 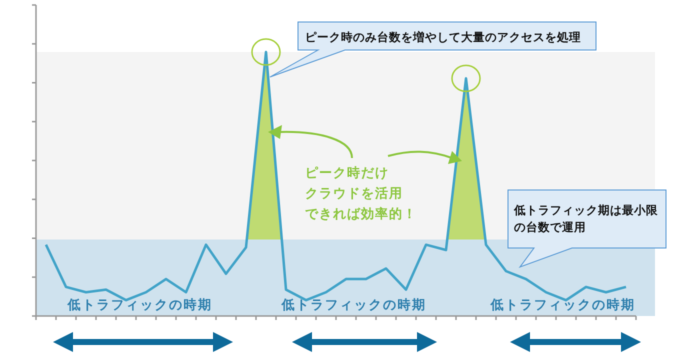 What do you see at coordinates (354, 194) in the screenshot?
I see `annotation: クラウドを活用` at bounding box center [354, 194].